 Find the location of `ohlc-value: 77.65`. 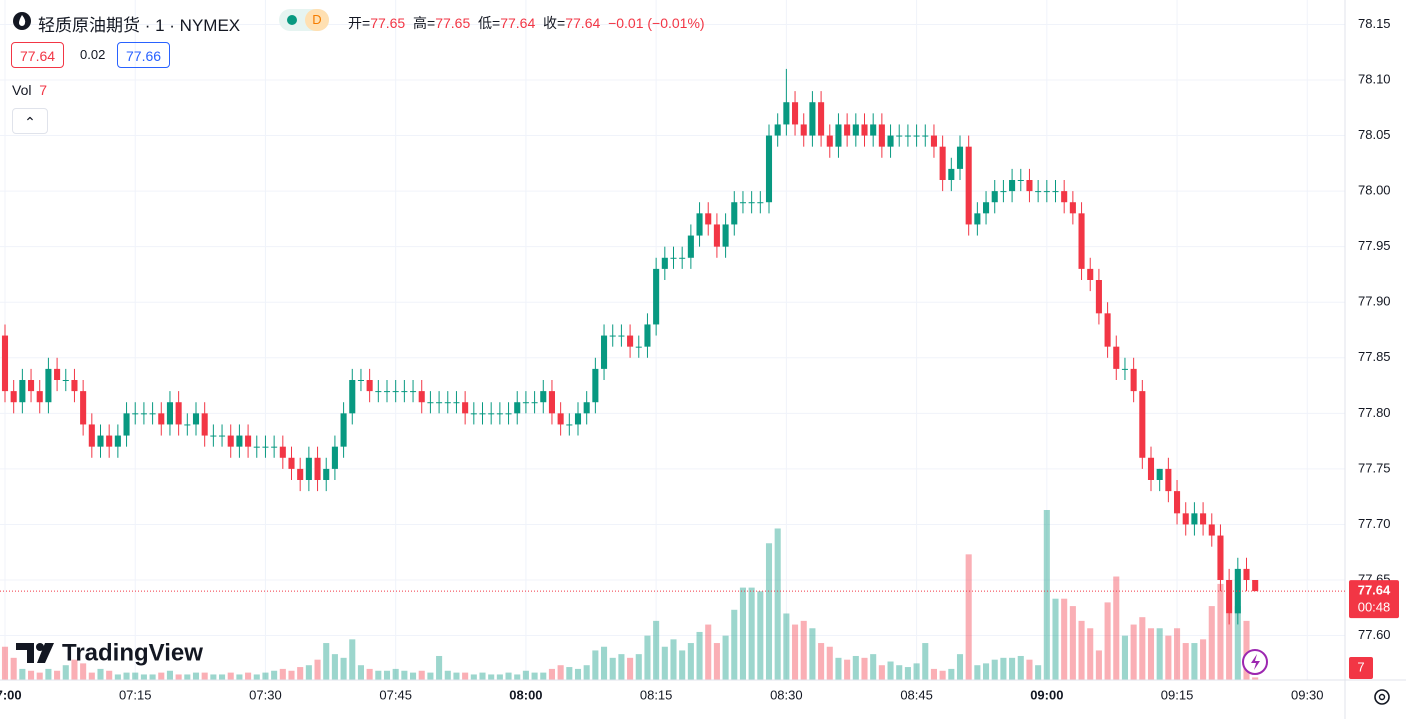

ohlc-value: 77.65 is located at coordinates (453, 23).